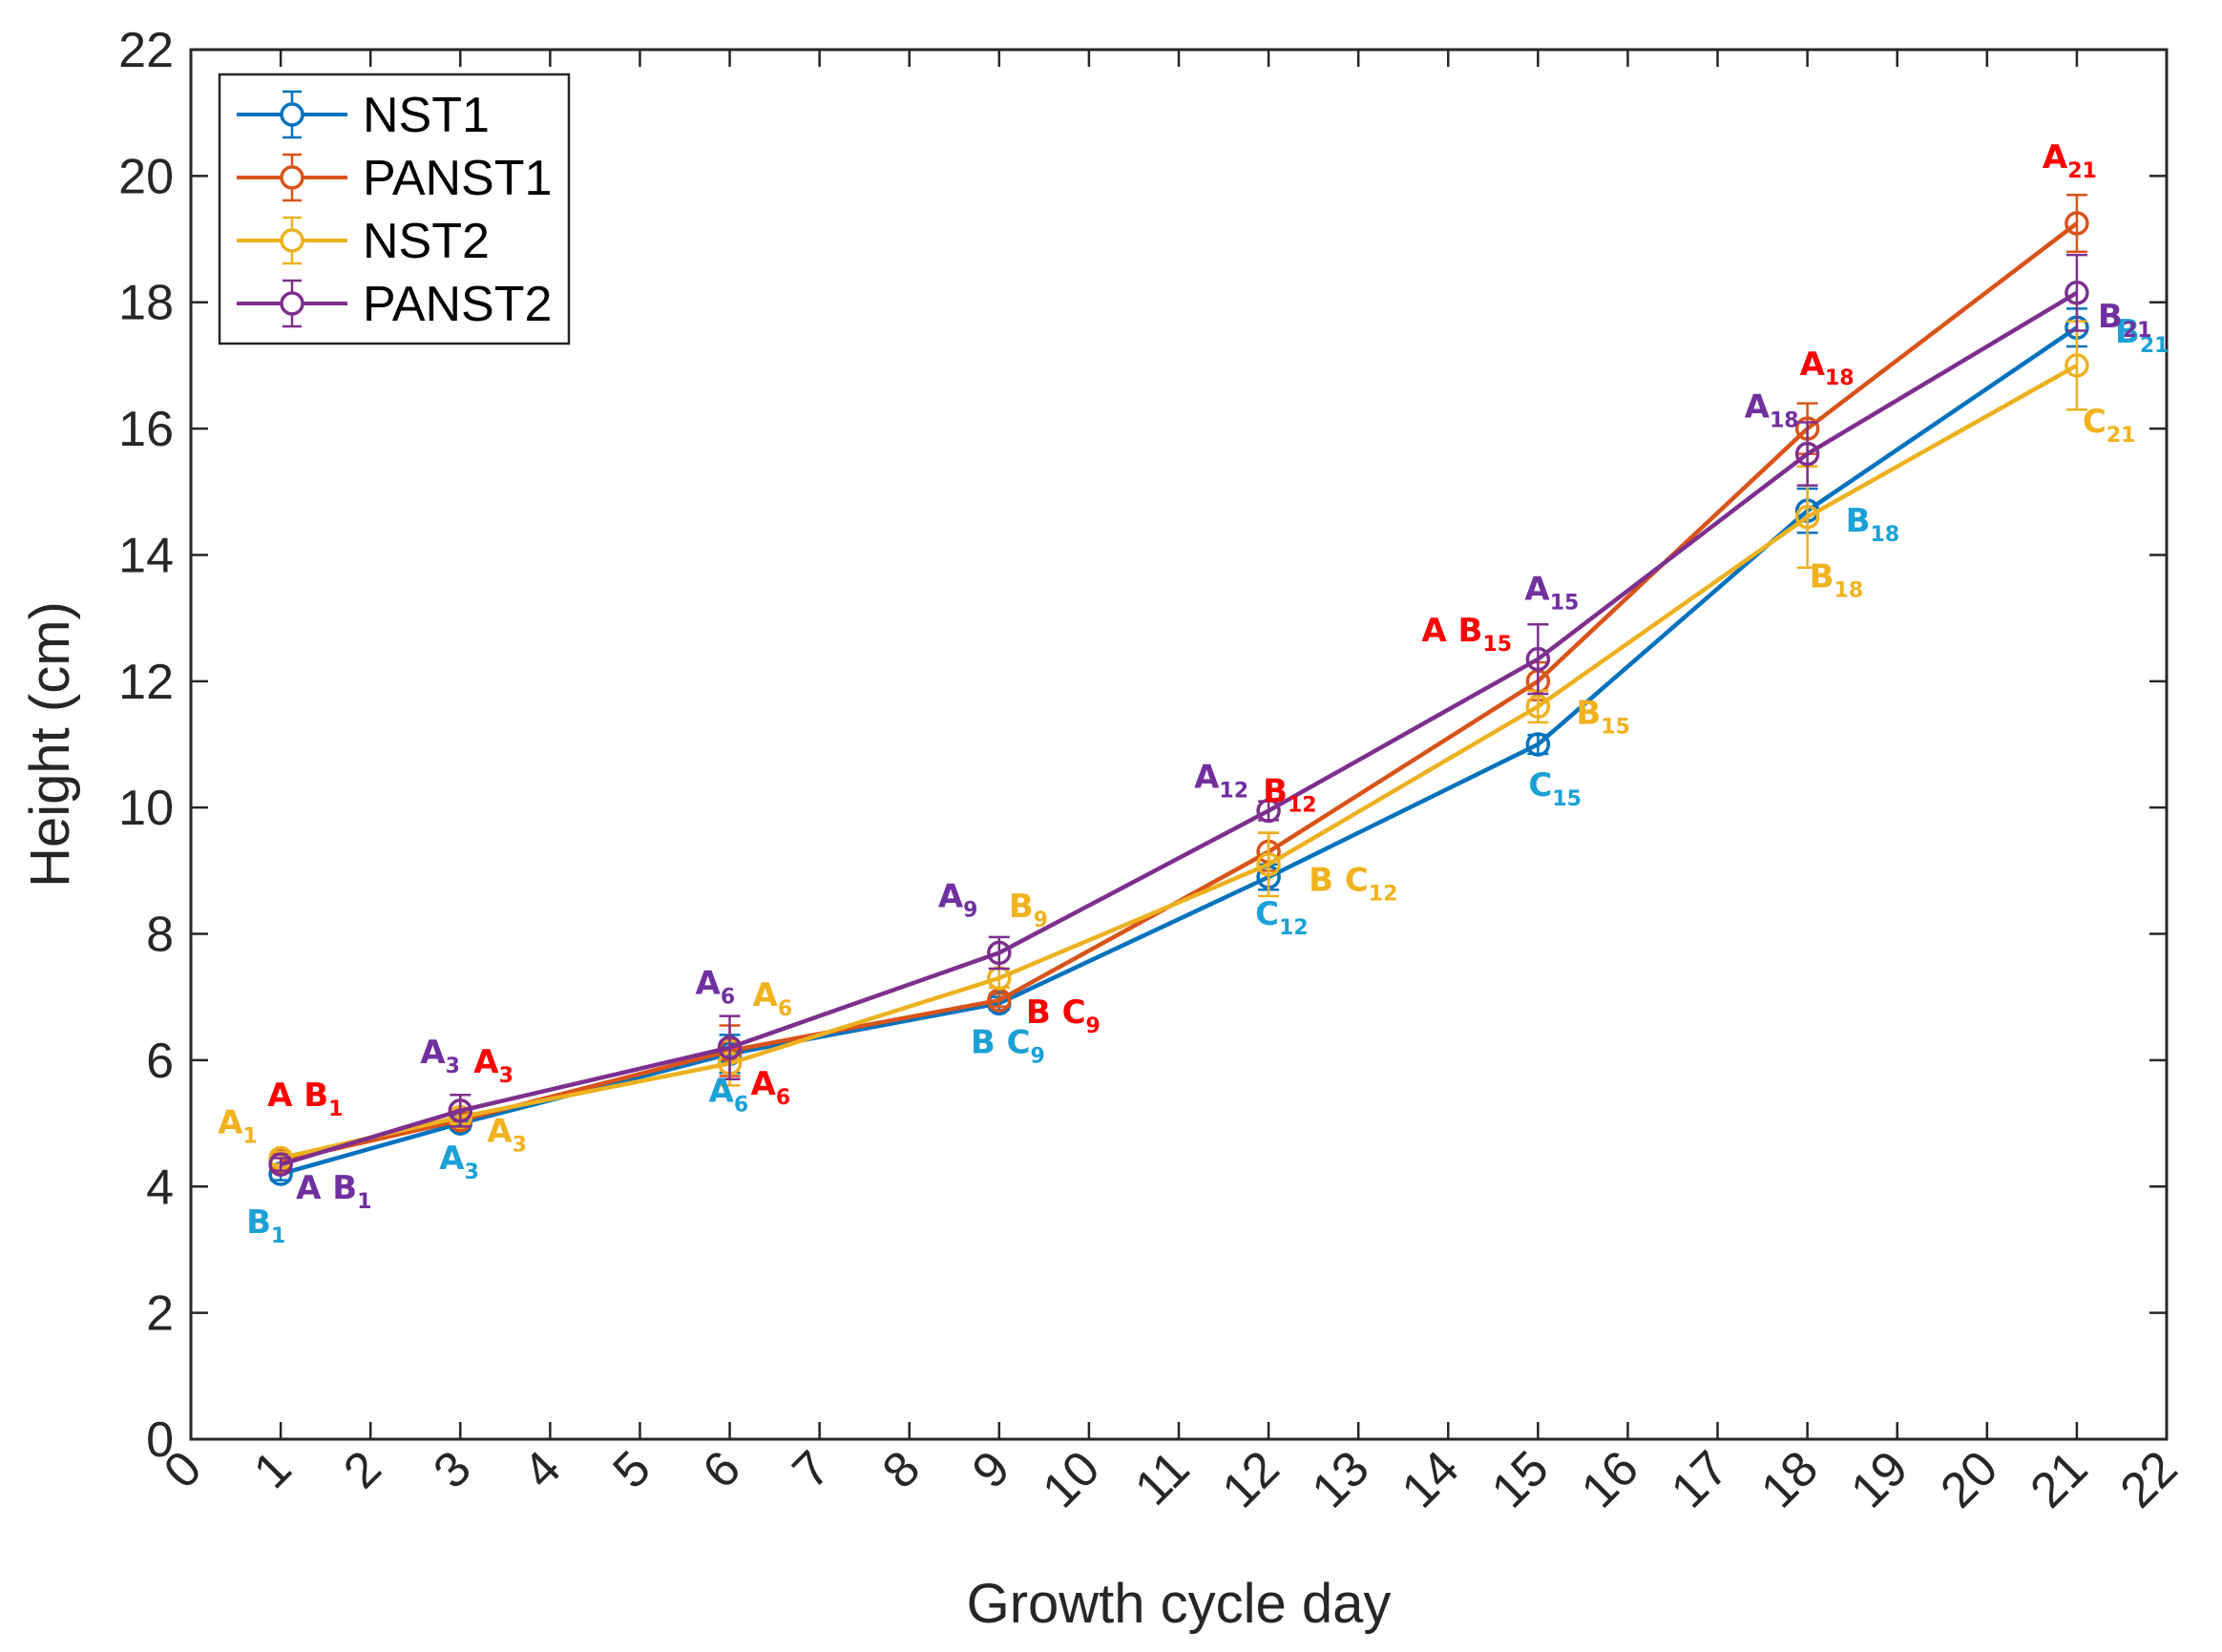 Image resolution: width=2222 pixels, height=1652 pixels. I want to click on x-tick-label: 8, so click(901, 1469).